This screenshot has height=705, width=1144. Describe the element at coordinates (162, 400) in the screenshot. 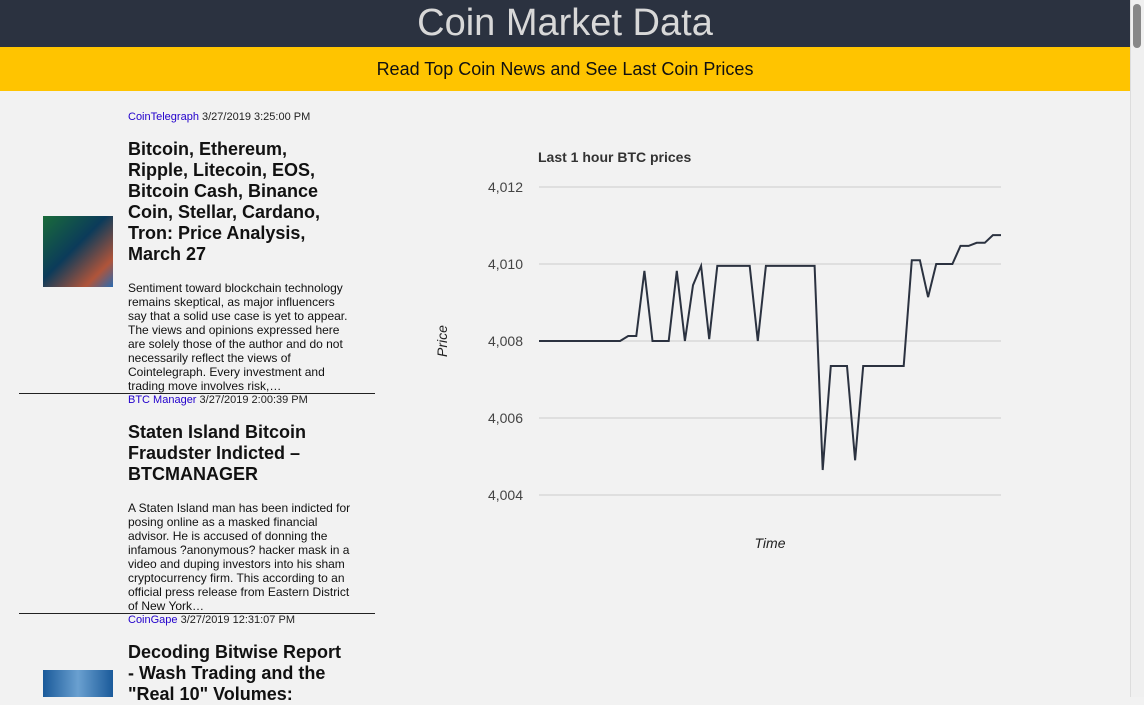

I see `news-source: BTC Manager` at that location.